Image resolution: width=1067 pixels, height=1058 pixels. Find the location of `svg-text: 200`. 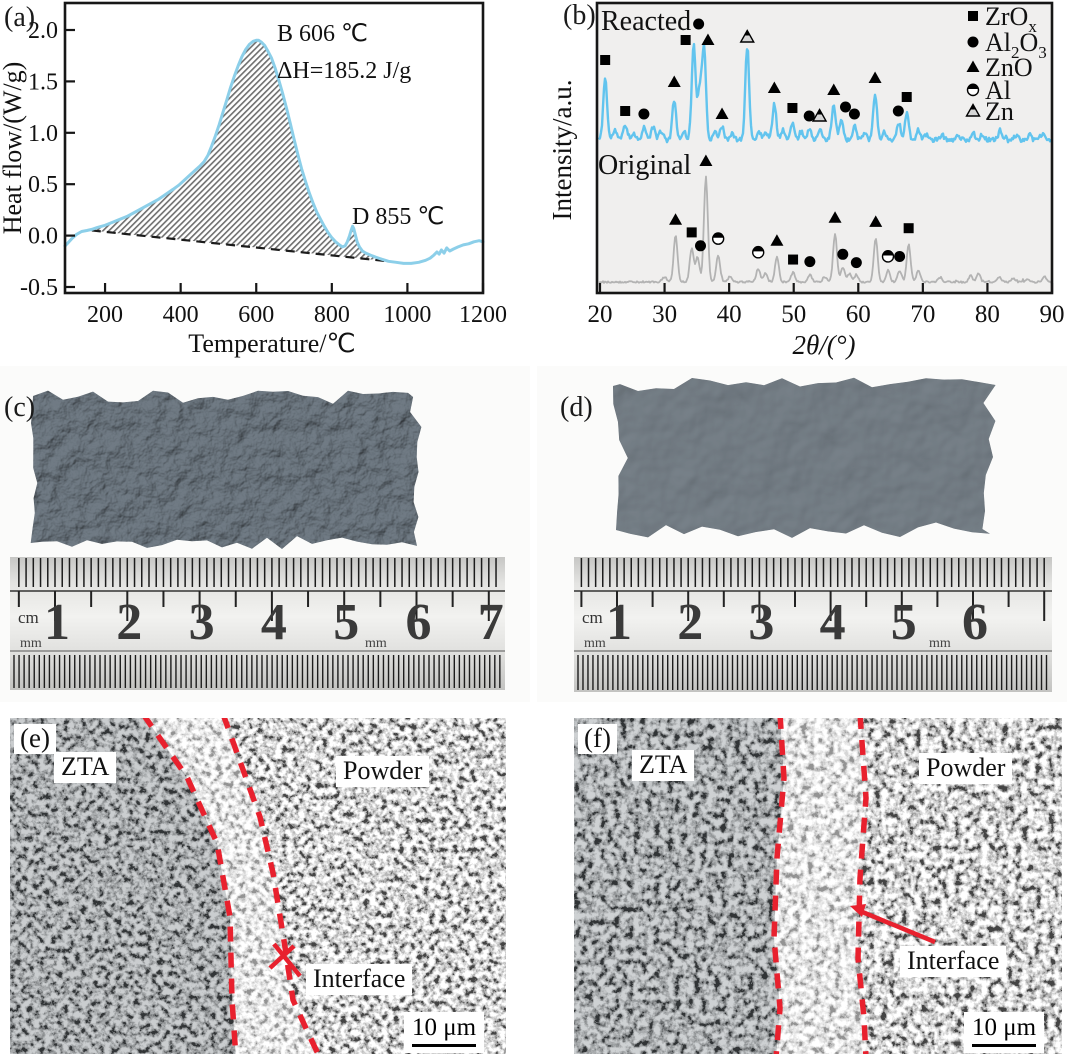

svg-text: 200 is located at coordinates (105, 315).